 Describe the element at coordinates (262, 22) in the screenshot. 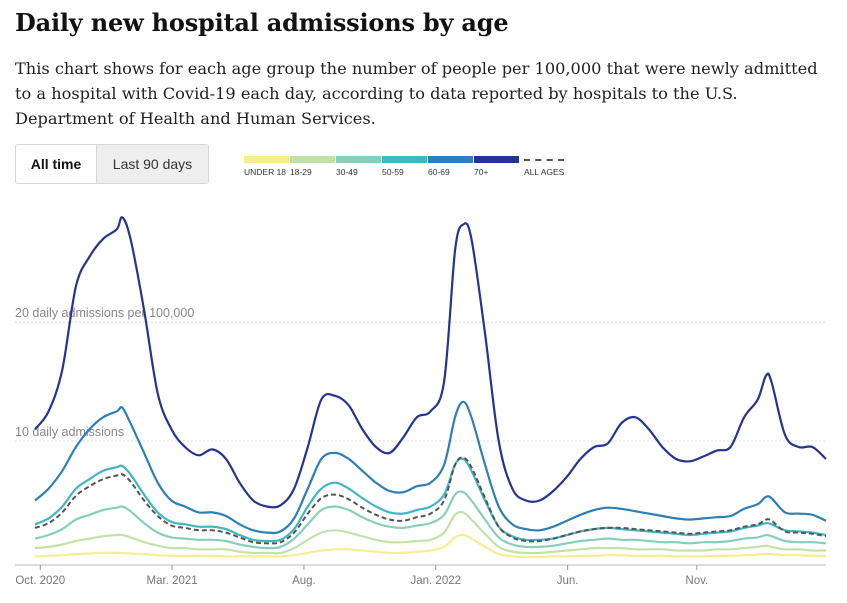

I see `chart-title: Daily new hospital admissions by age` at that location.